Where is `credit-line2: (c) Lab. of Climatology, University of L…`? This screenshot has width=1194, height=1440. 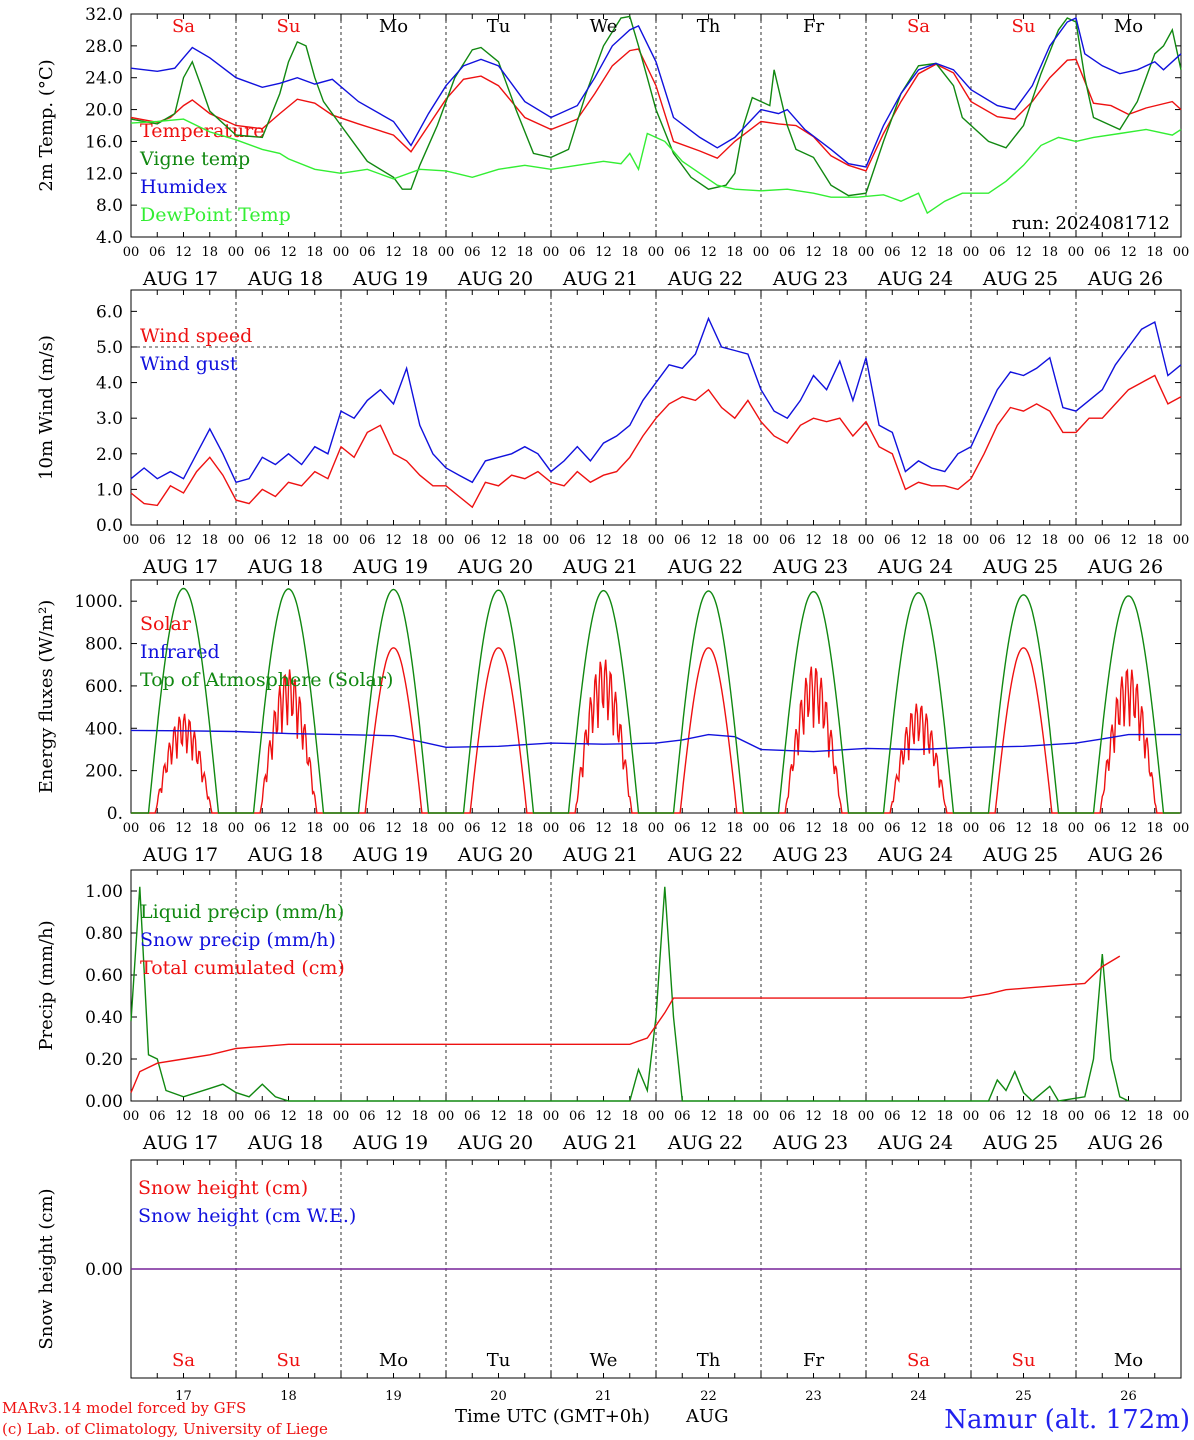 credit-line2: (c) Lab. of Climatology, University of L… is located at coordinates (165, 1429).